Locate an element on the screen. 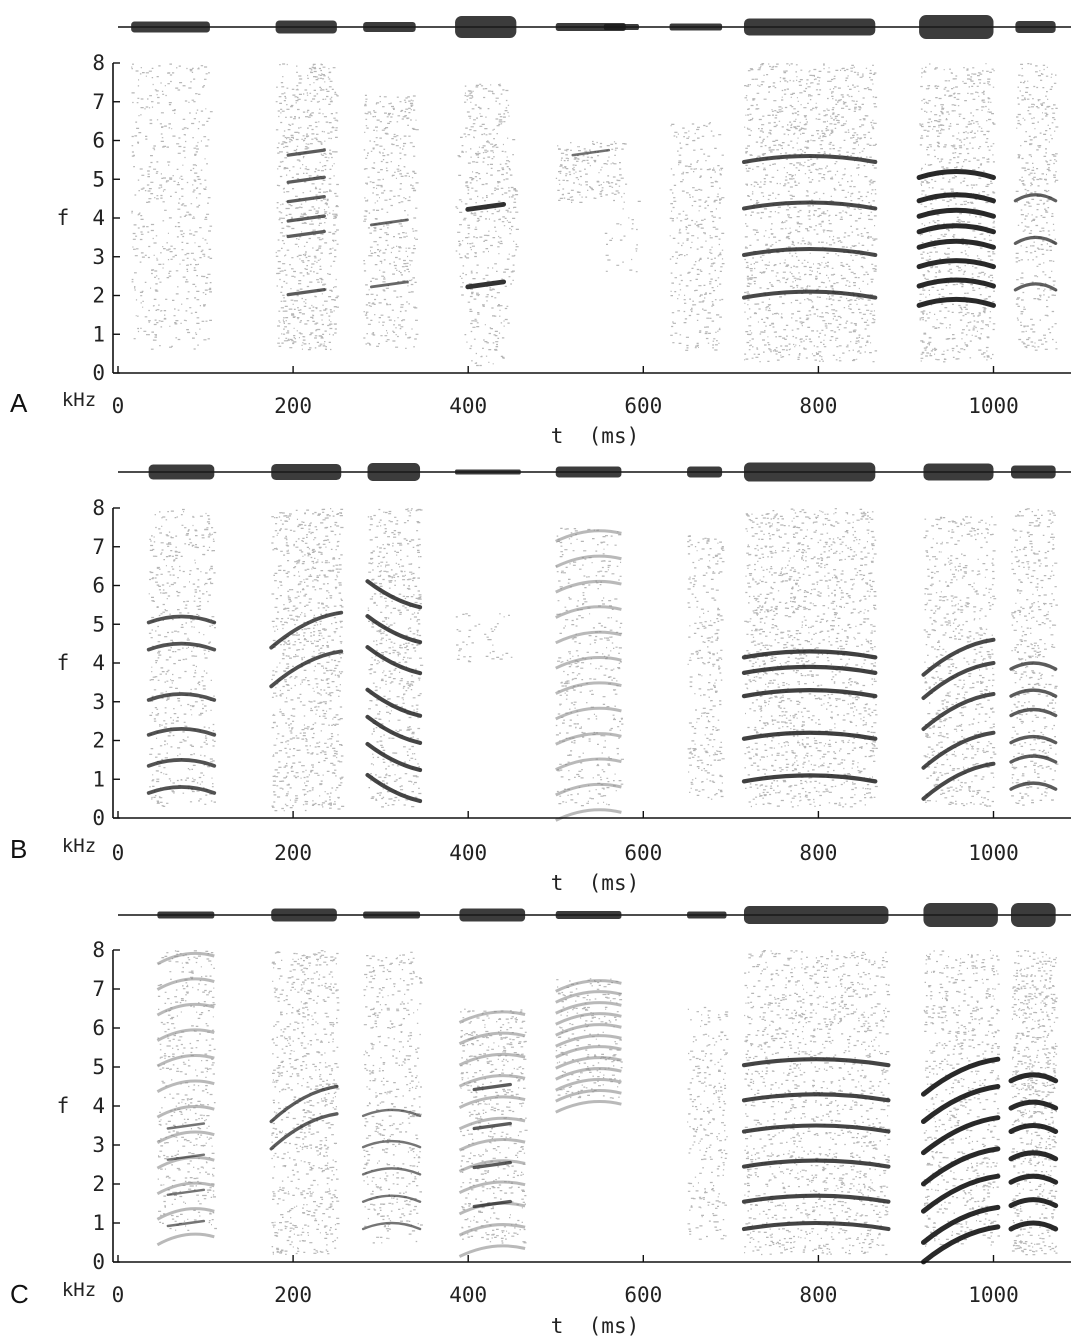  y-tick-label: 6 is located at coordinates (98, 141).